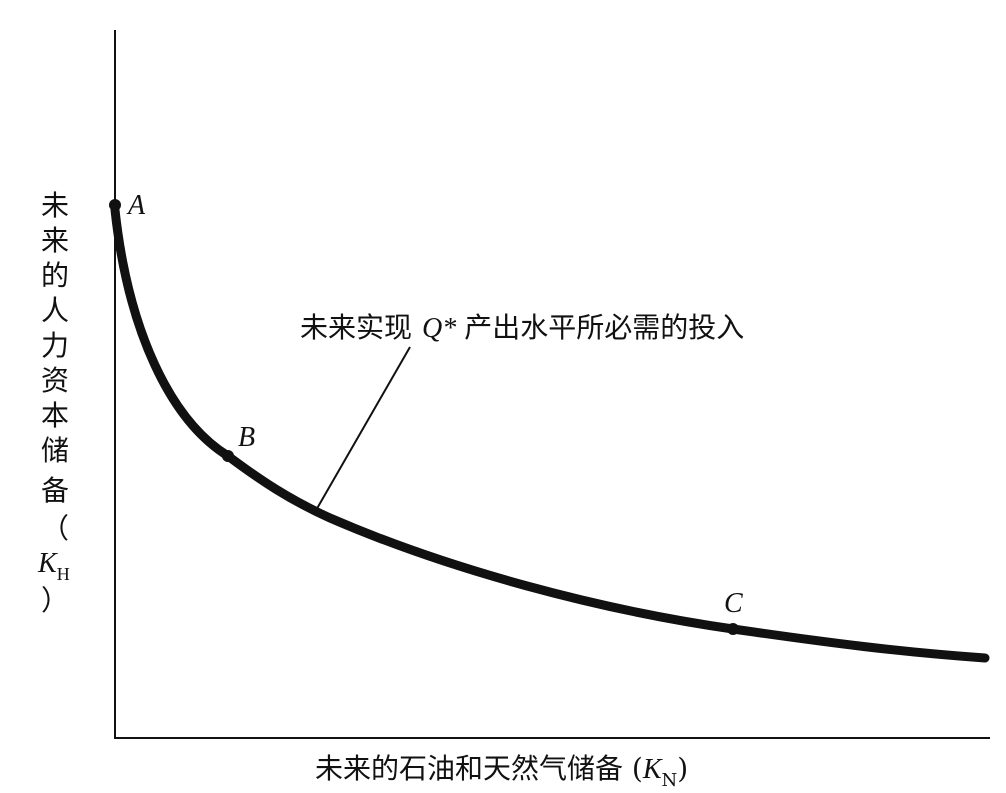 The width and height of the screenshot is (1006, 793). I want to click on subscript: H, so click(63, 574).